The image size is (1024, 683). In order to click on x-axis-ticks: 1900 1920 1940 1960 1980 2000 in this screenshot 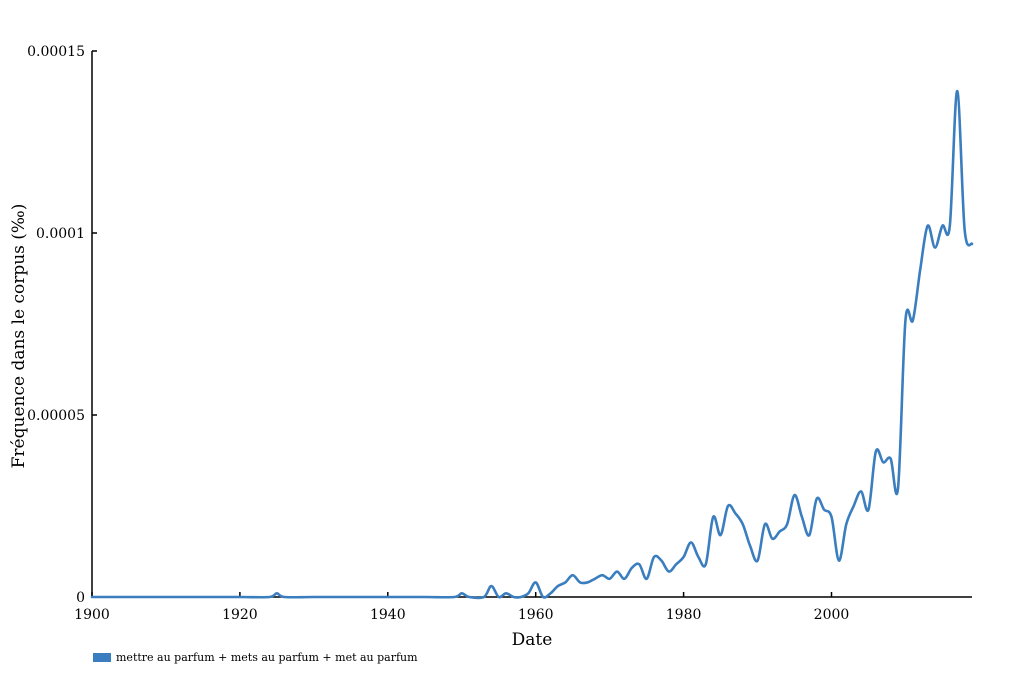, I will do `click(461, 607)`.